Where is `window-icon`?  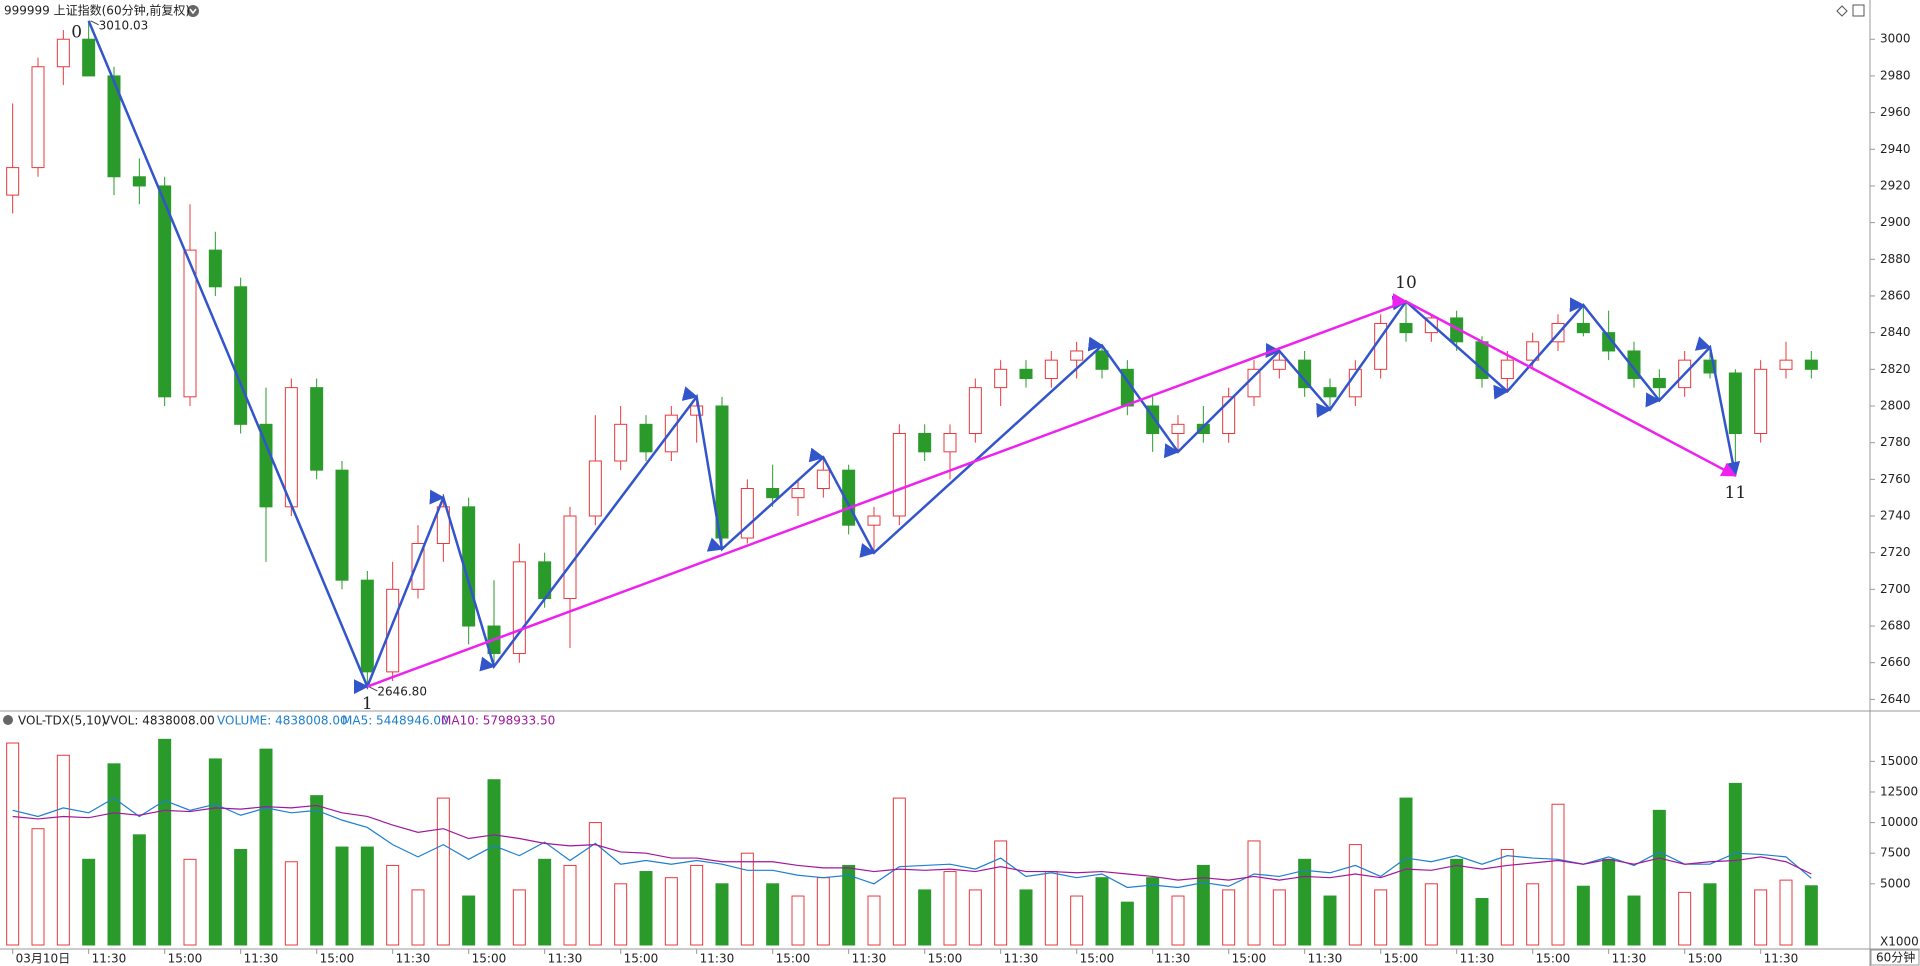
window-icon is located at coordinates (1858, 10).